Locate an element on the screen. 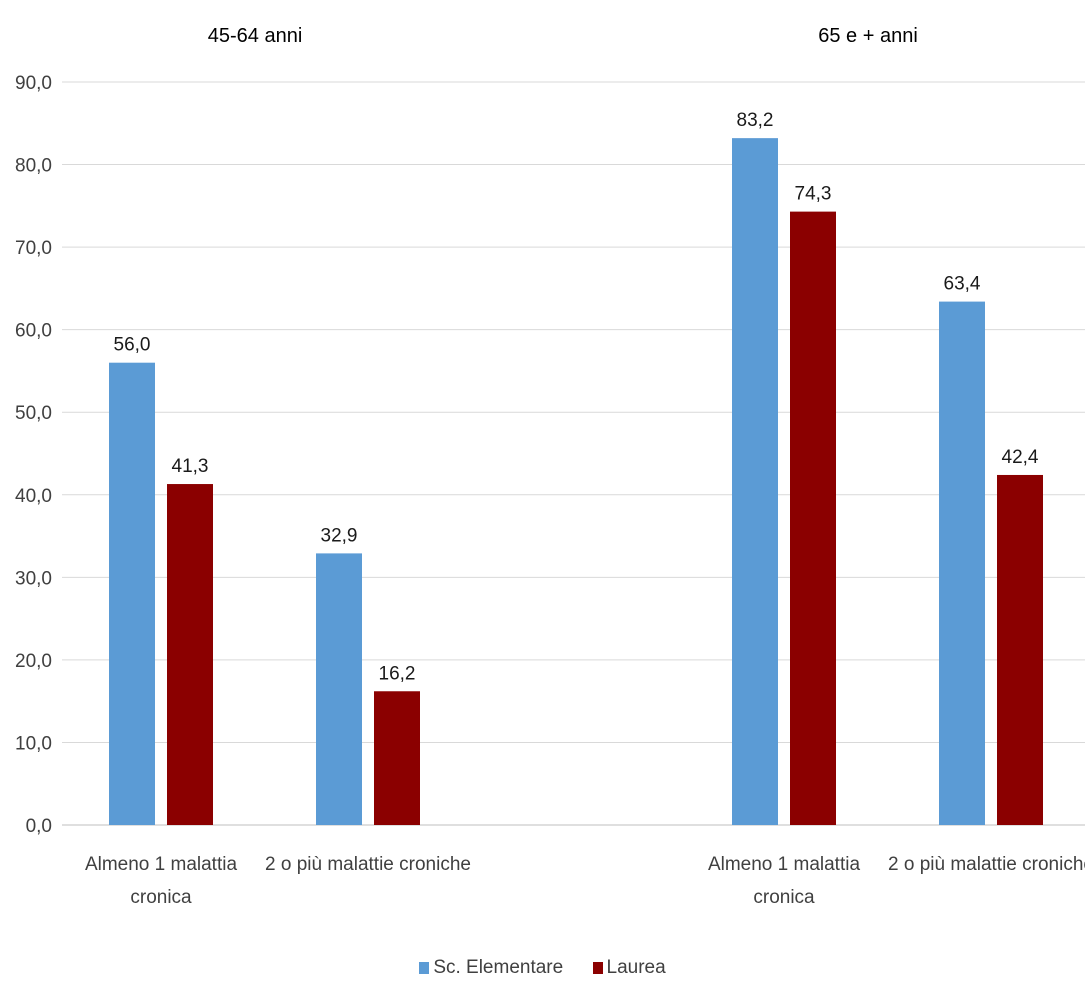  data-label: 41,3 is located at coordinates (190, 466).